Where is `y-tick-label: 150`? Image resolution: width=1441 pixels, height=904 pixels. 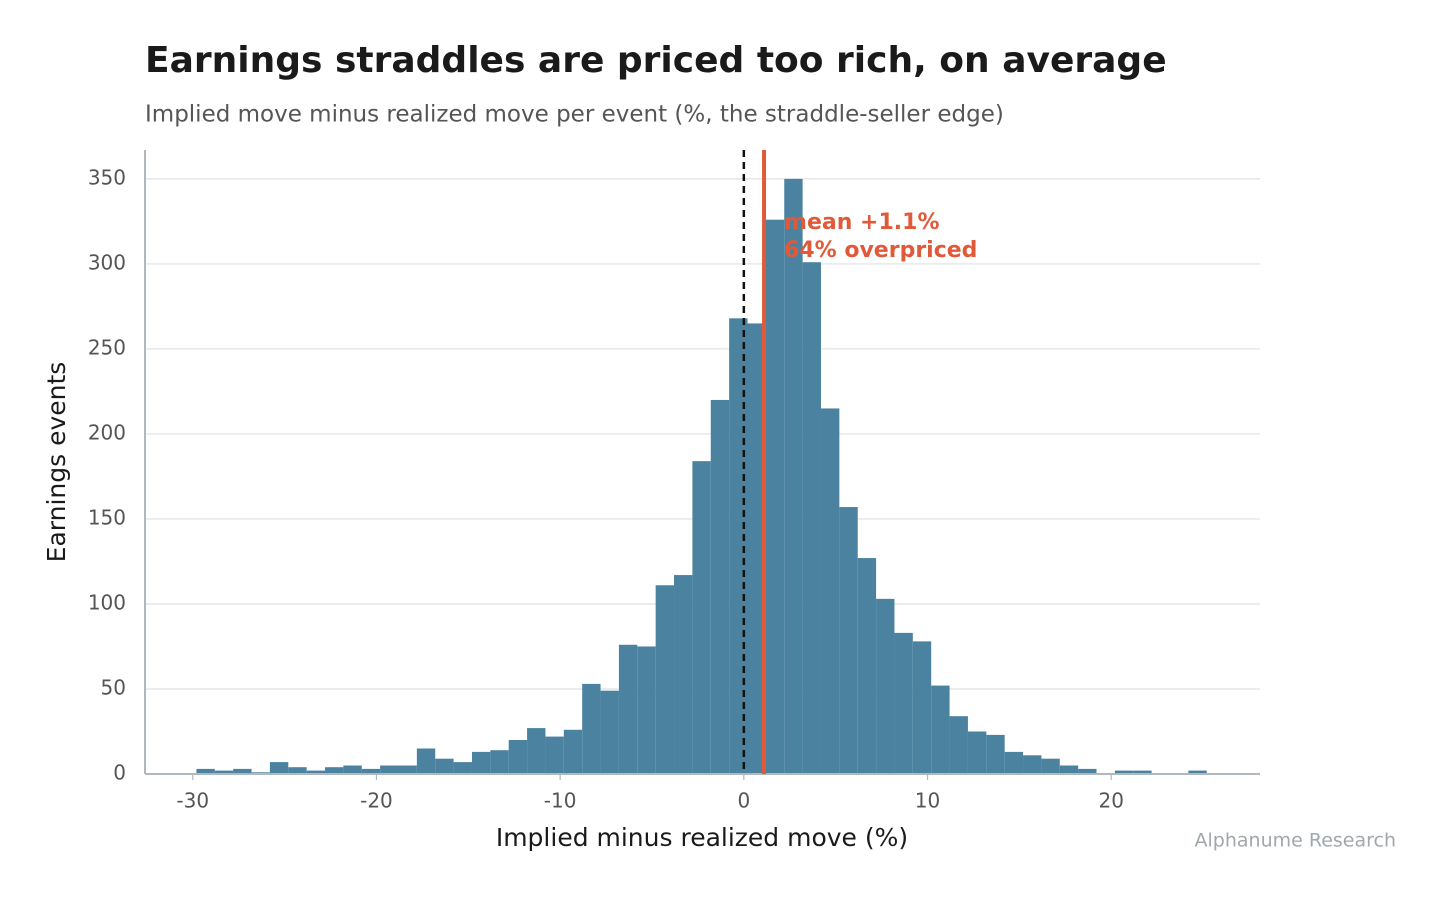 y-tick-label: 150 is located at coordinates (107, 517).